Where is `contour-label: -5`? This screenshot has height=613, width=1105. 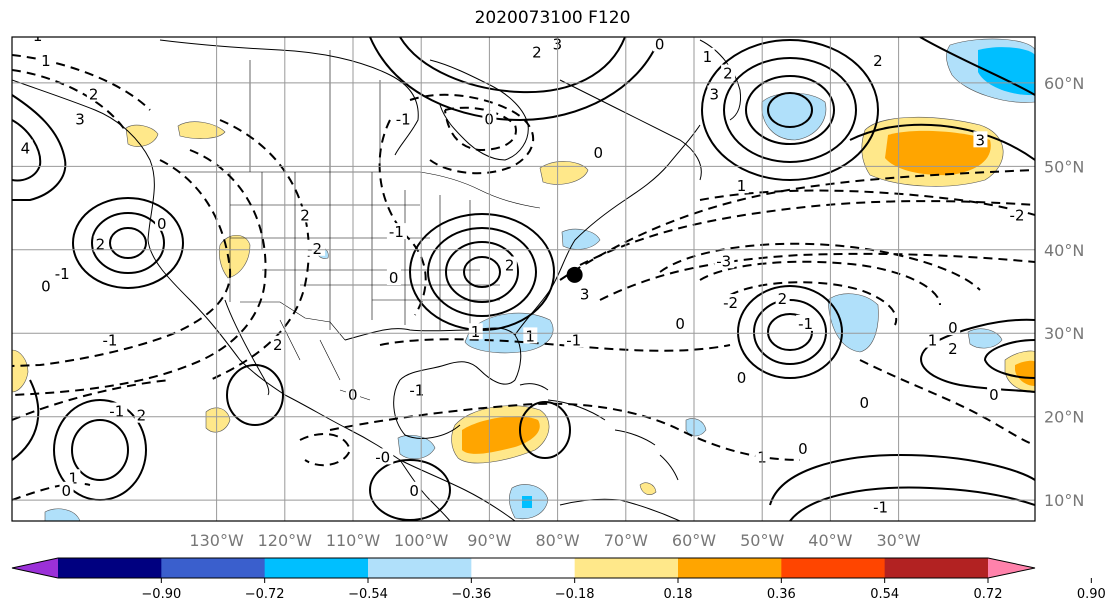 contour-label: -5 is located at coordinates (607, 28).